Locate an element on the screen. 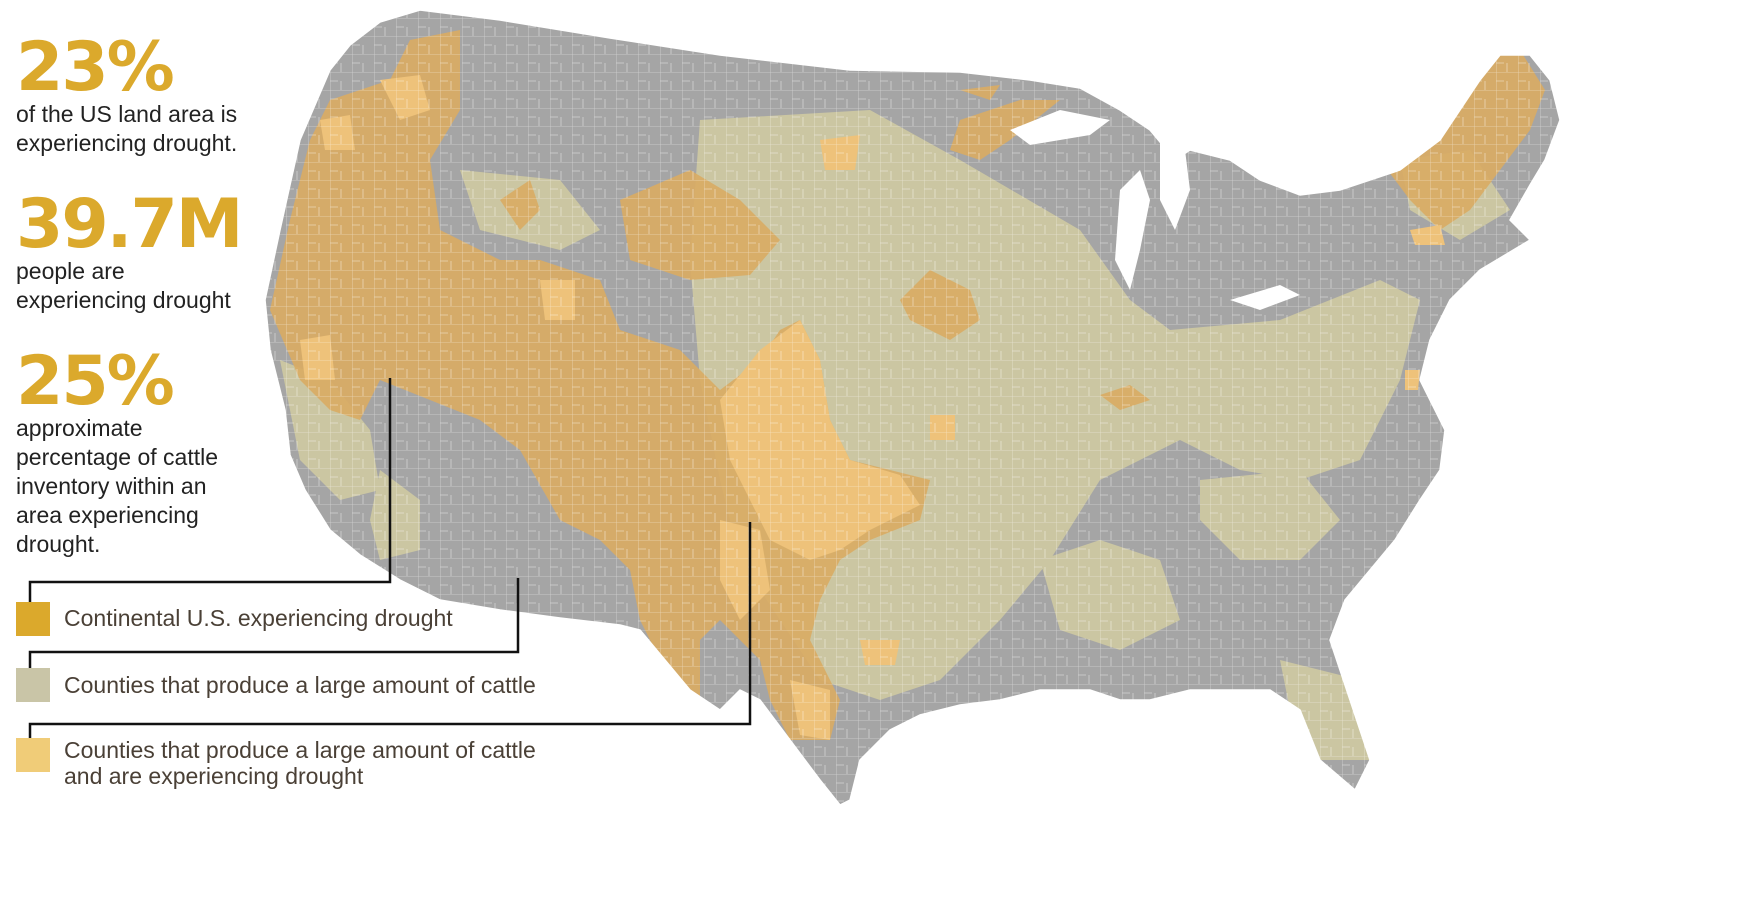  stat-people: 39.7M people are experiencing drought is located at coordinates (129, 250).